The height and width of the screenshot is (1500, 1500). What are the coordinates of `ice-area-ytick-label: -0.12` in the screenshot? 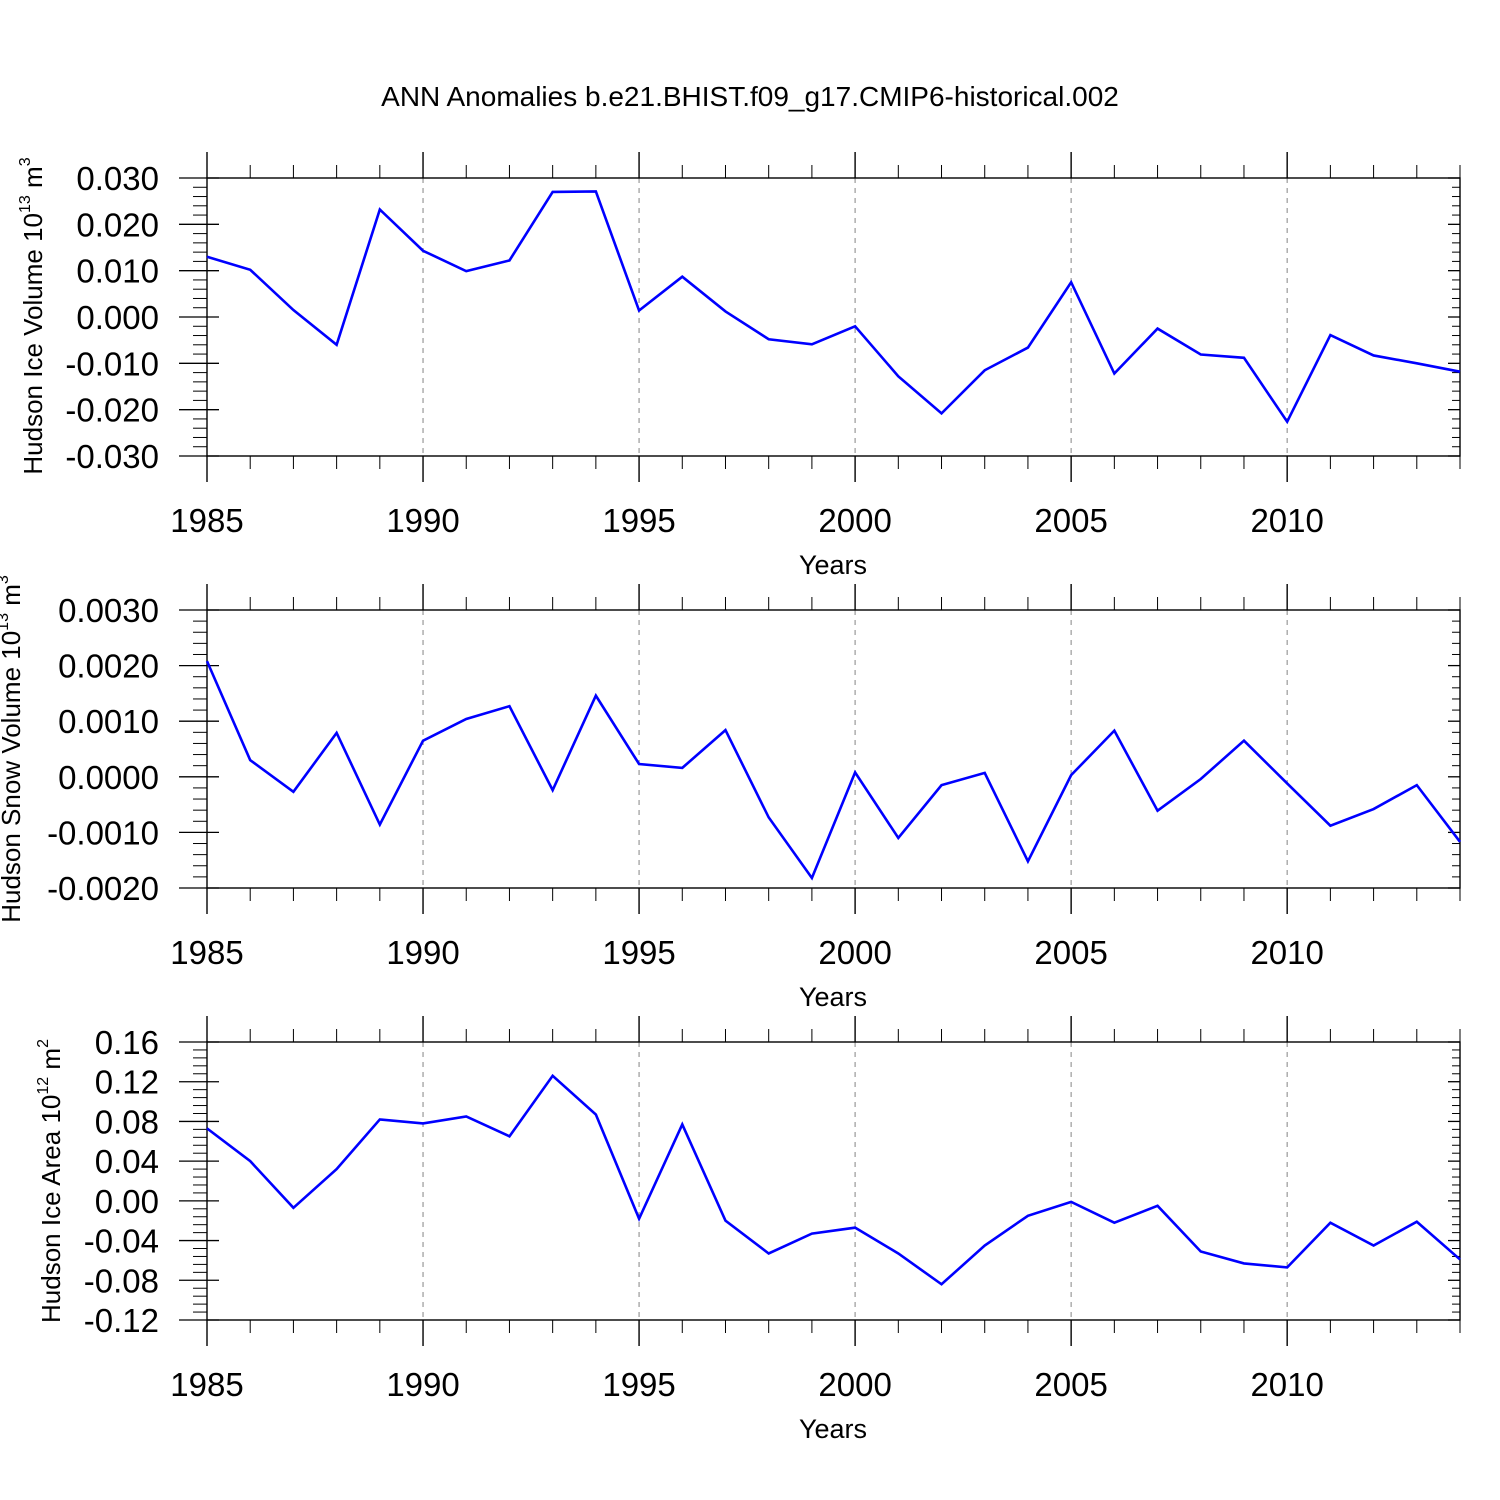 It's located at (121, 1320).